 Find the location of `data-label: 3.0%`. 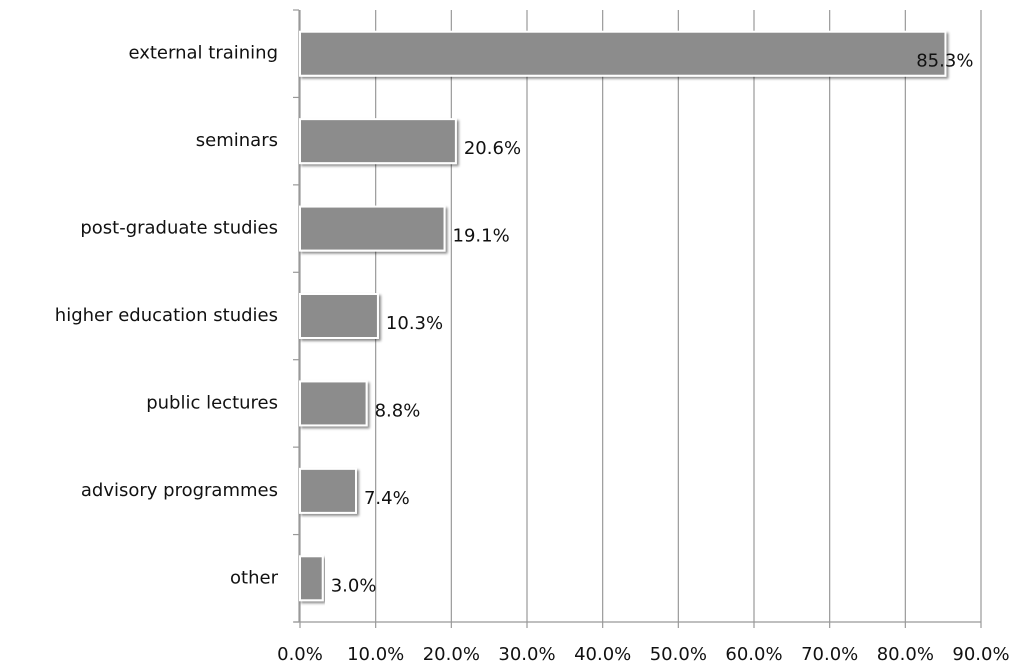

data-label: 3.0% is located at coordinates (354, 585).